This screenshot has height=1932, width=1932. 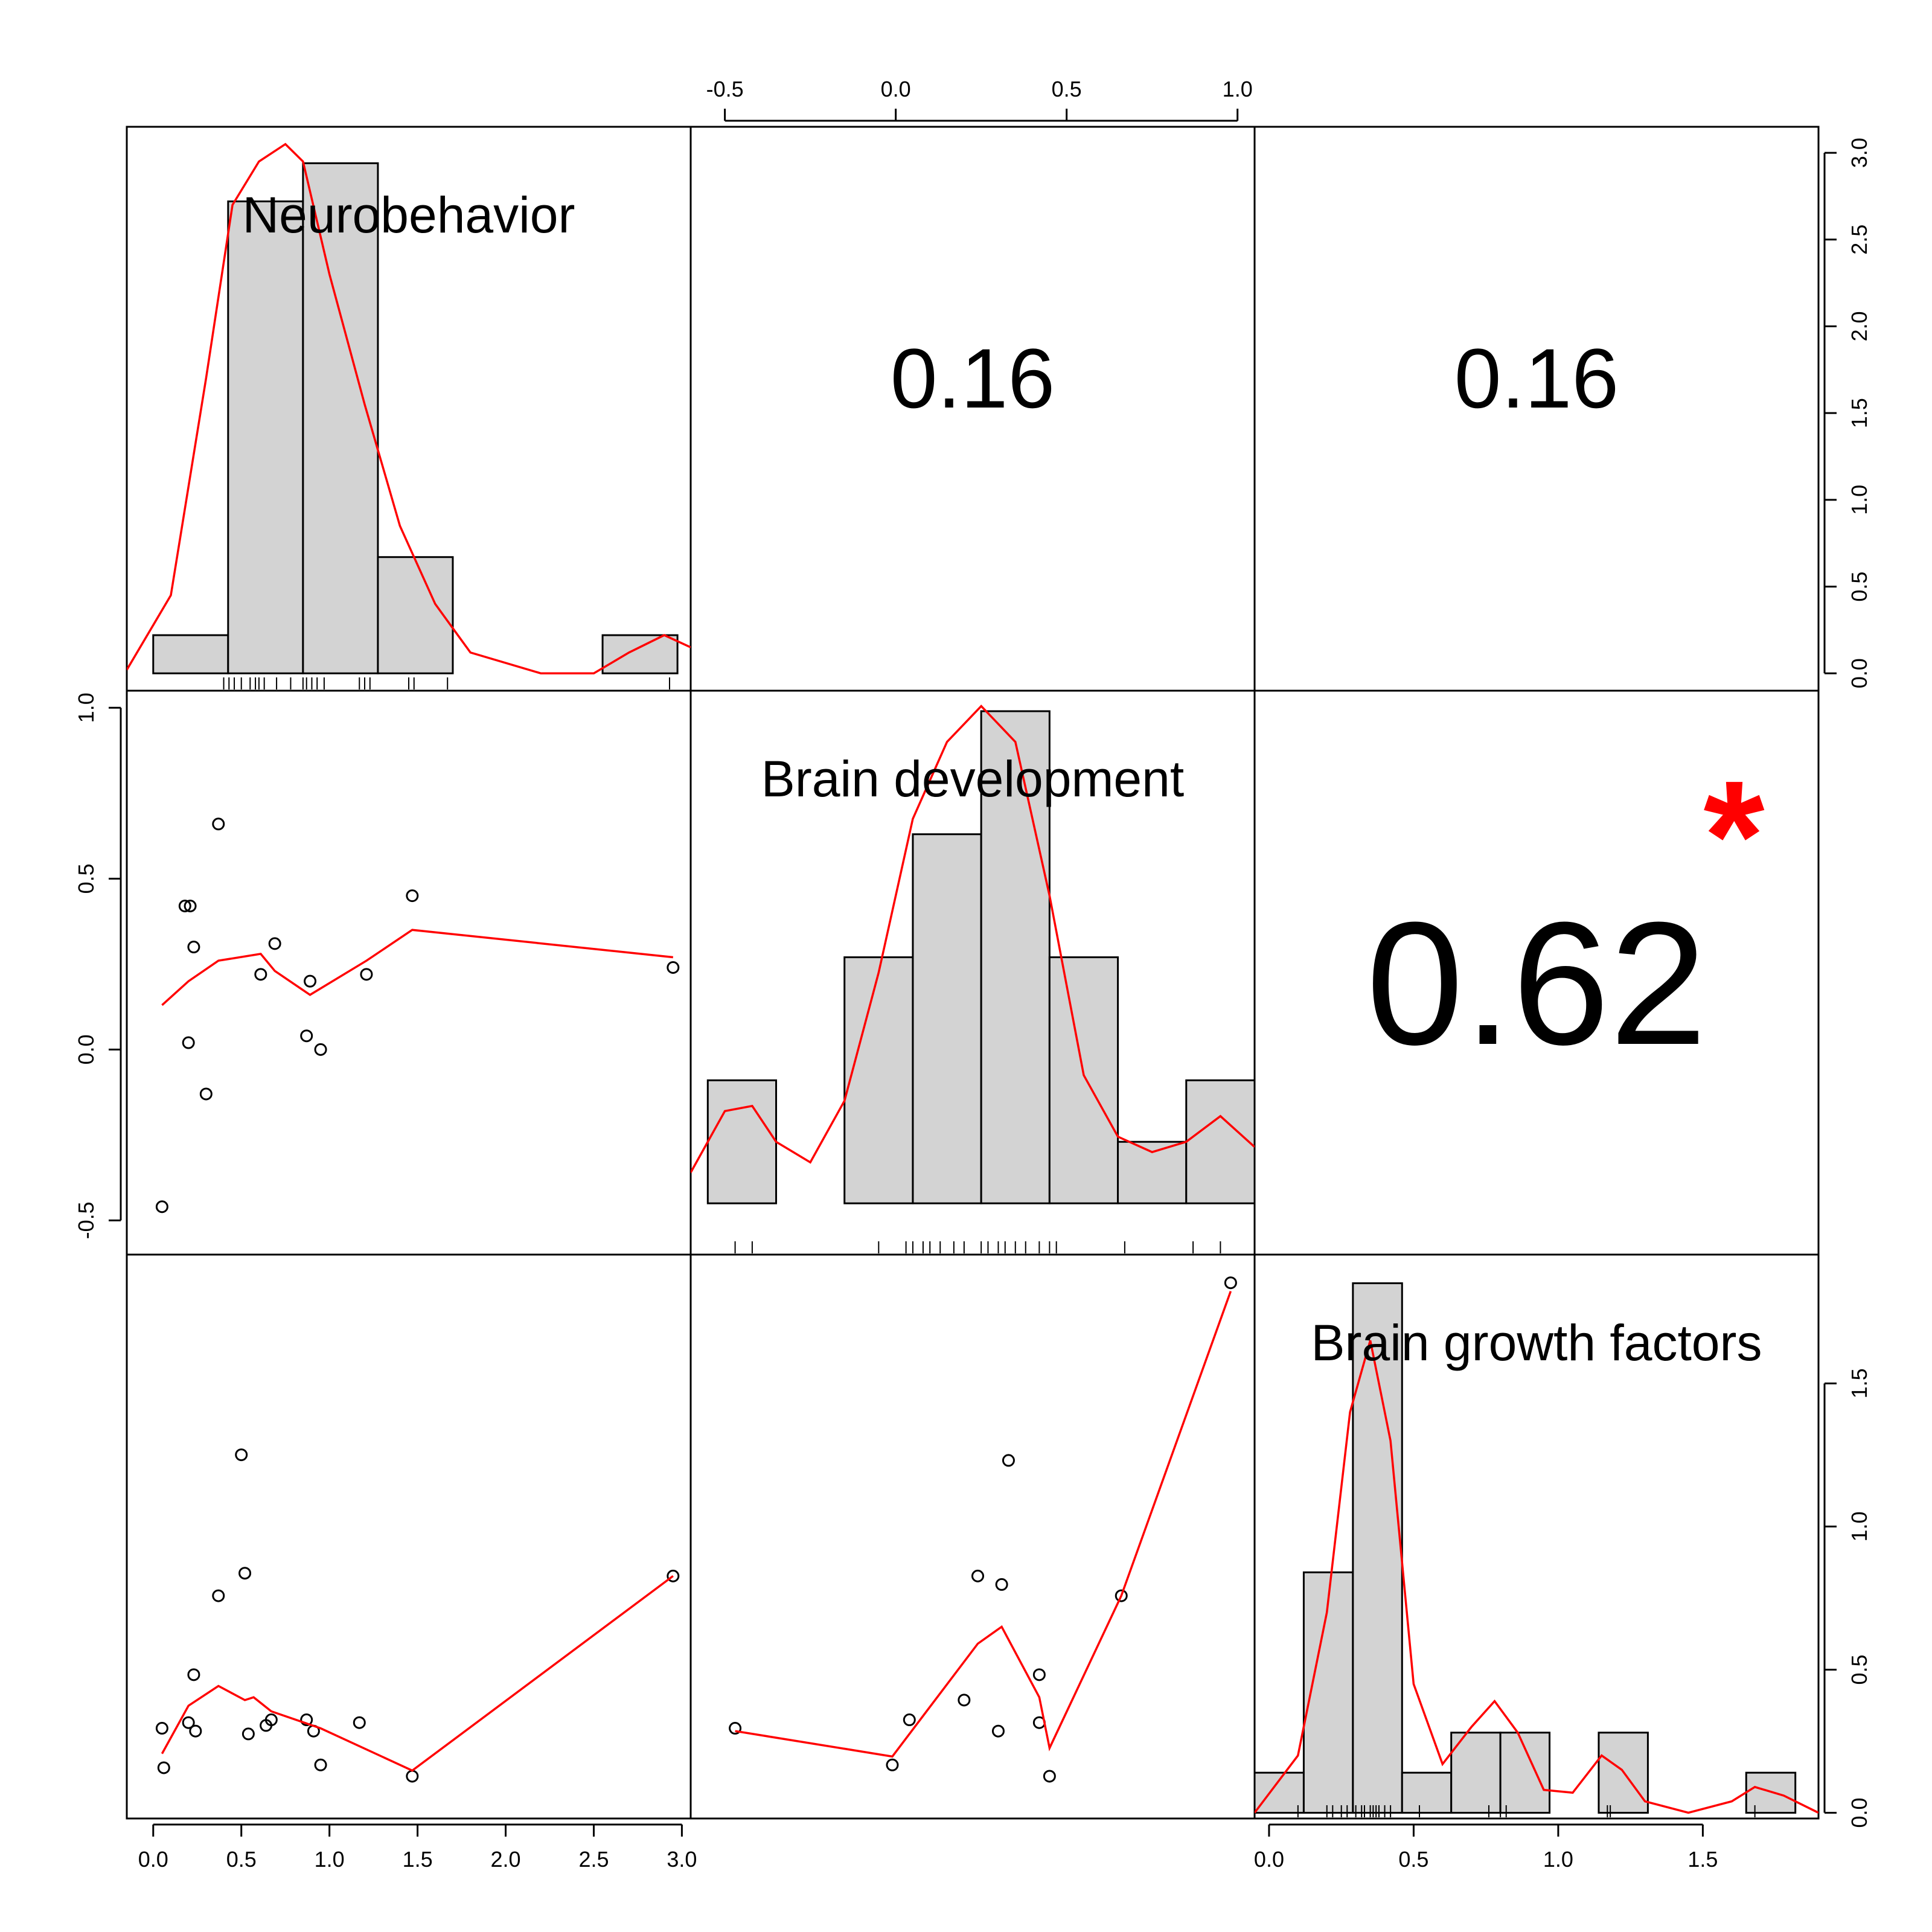 What do you see at coordinates (408, 215) in the screenshot?
I see `variable-label: Neurobehavior` at bounding box center [408, 215].